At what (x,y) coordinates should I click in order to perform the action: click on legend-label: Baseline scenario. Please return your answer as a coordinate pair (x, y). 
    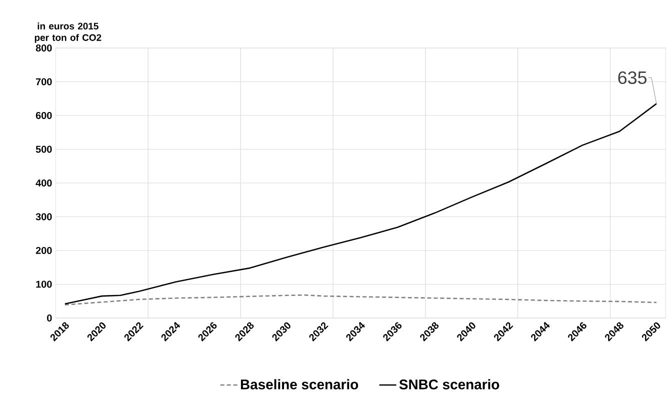
    Looking at the image, I should click on (299, 384).